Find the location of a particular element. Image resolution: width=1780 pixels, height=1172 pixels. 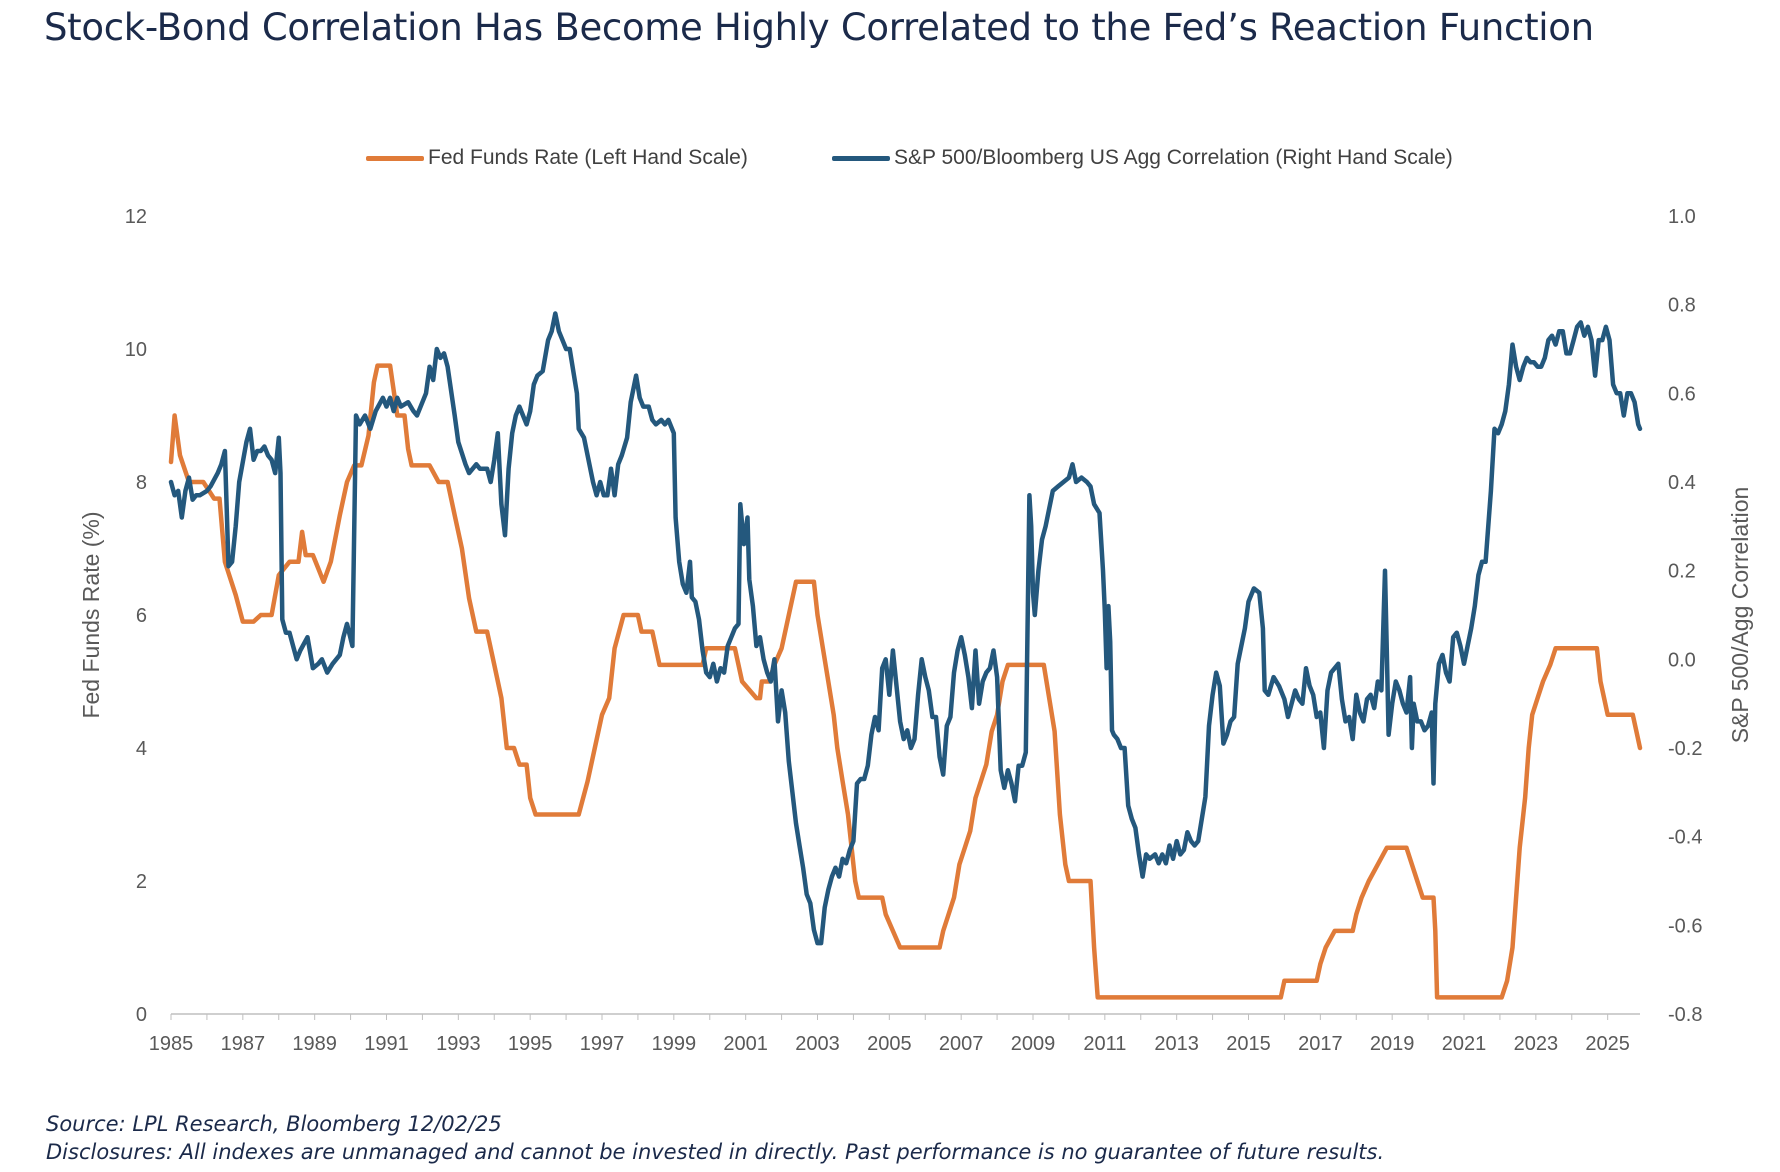

right-y-tick-label: -0.8 is located at coordinates (1685, 1015).